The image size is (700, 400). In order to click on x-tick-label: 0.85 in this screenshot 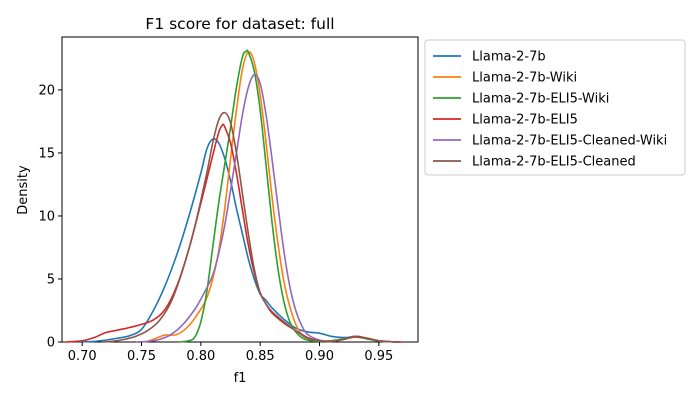, I will do `click(260, 356)`.